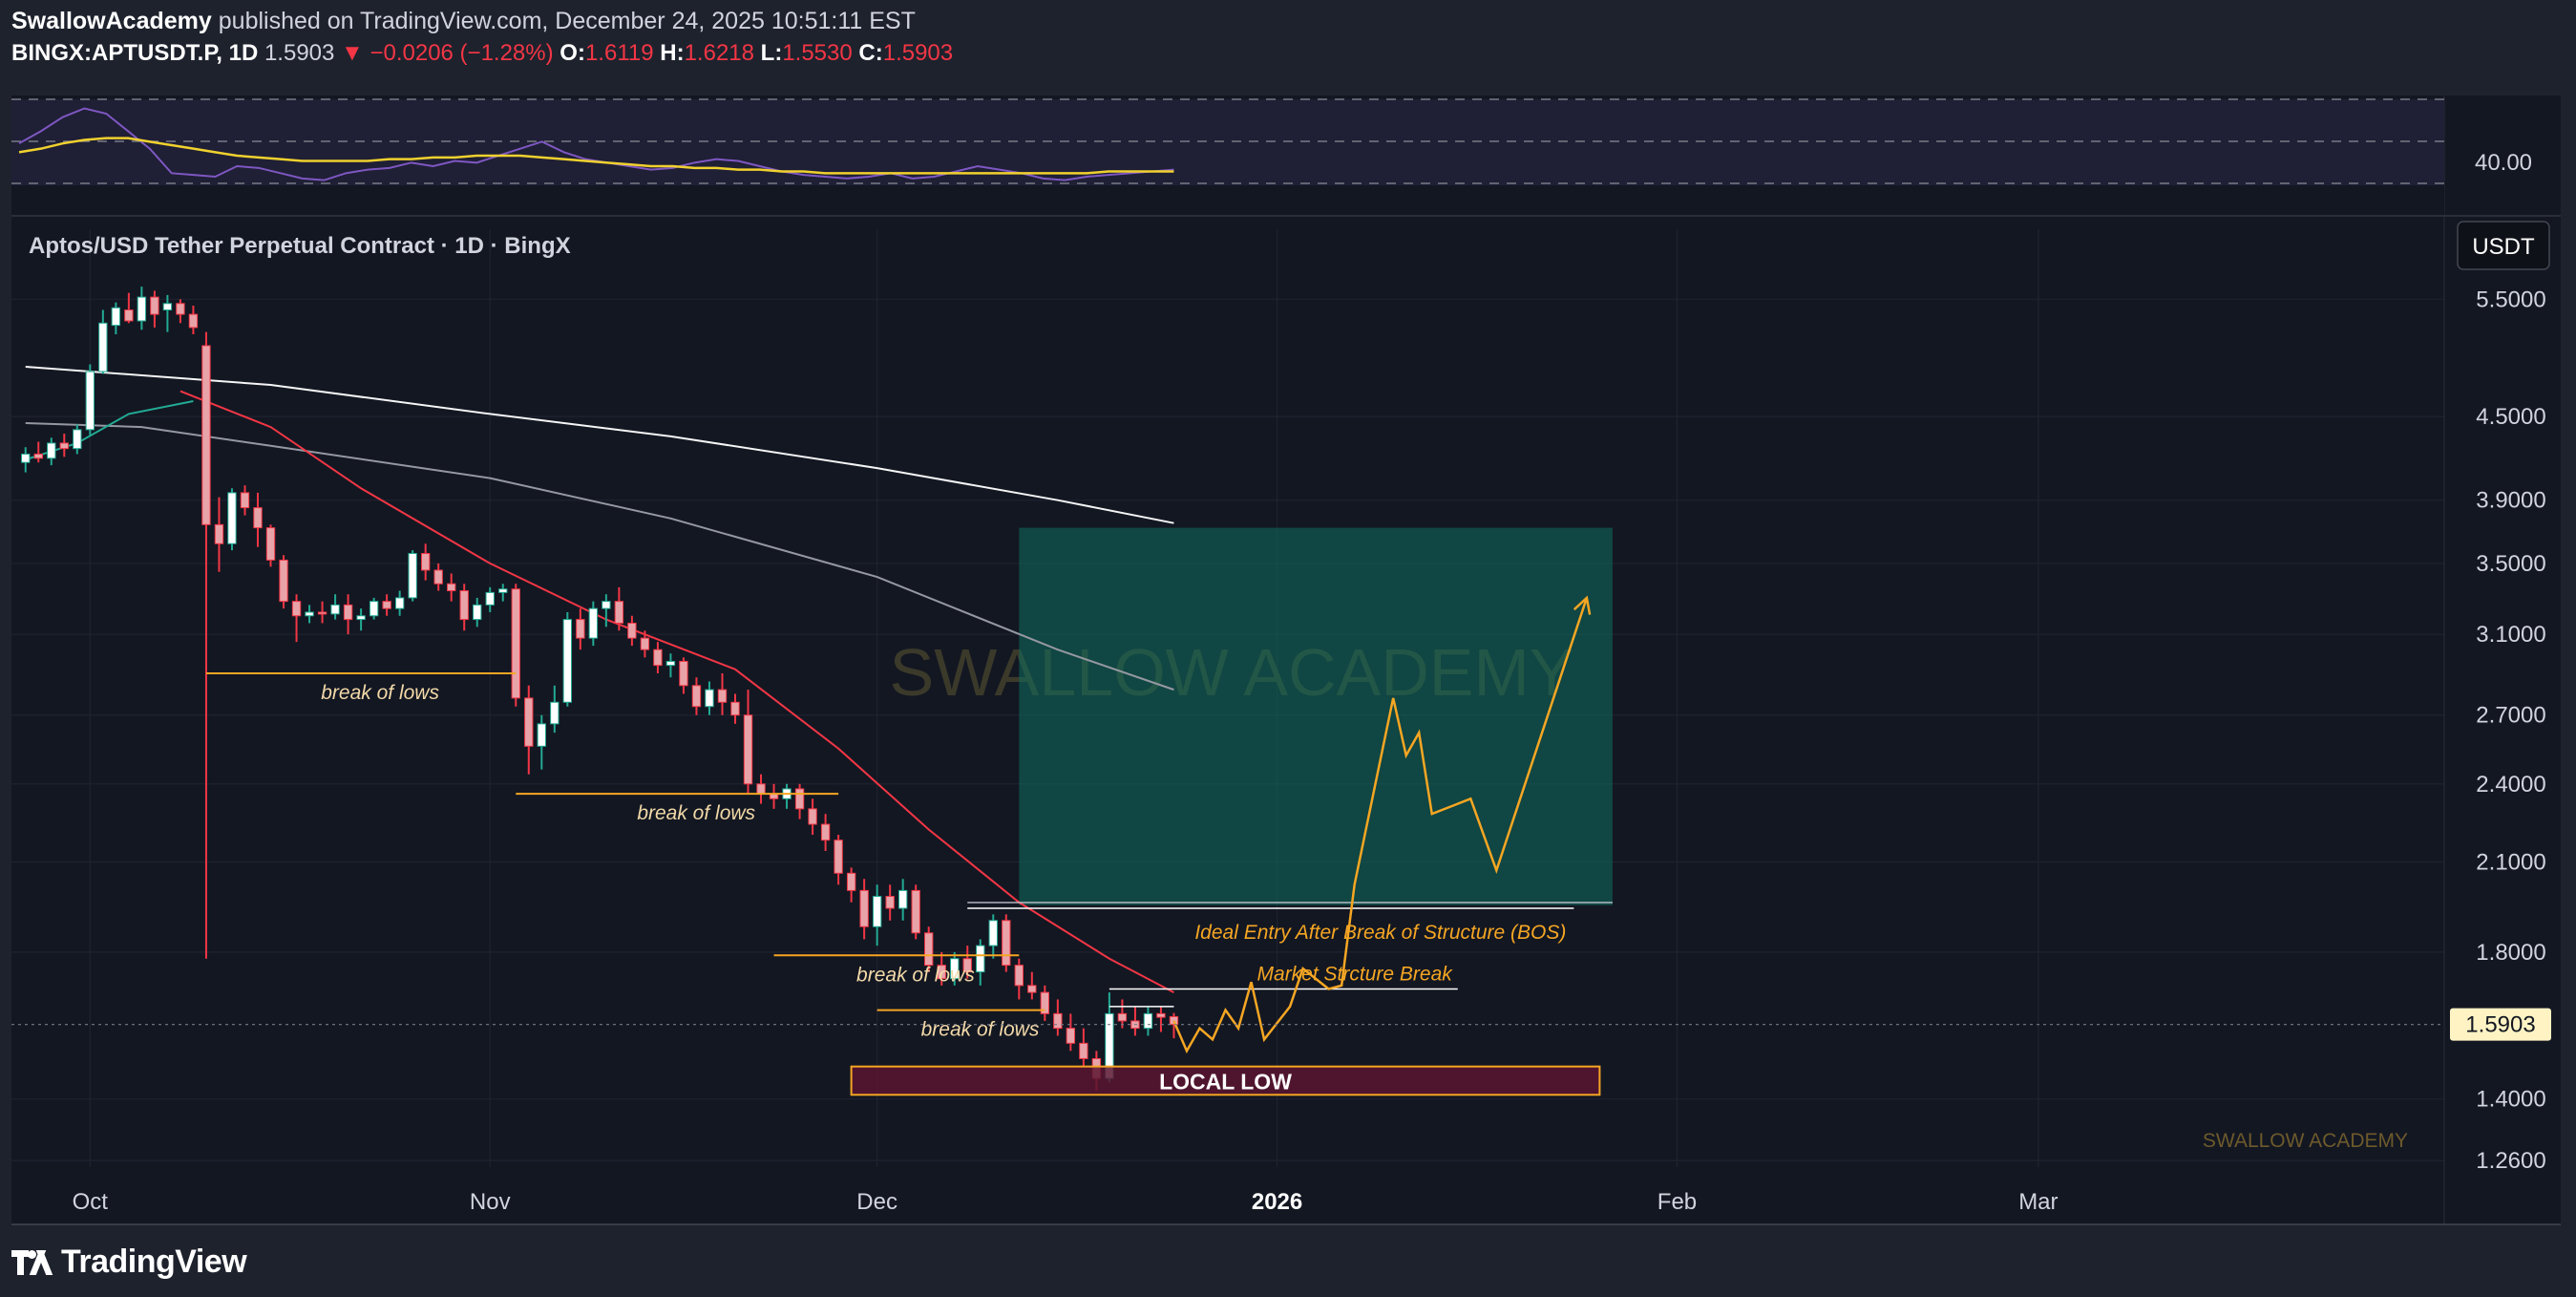  I want to click on footer-brand: TradingView, so click(154, 1262).